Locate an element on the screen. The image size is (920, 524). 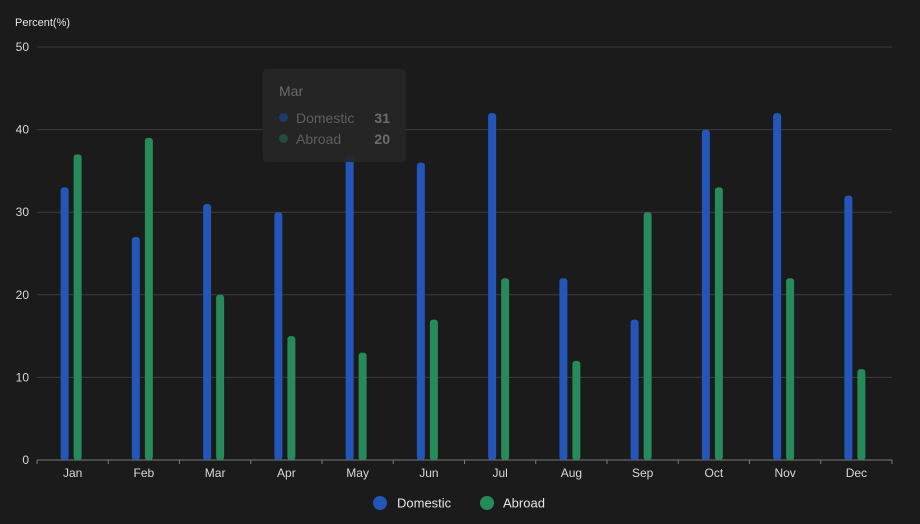
tooltip-dot-domestic is located at coordinates (283, 117).